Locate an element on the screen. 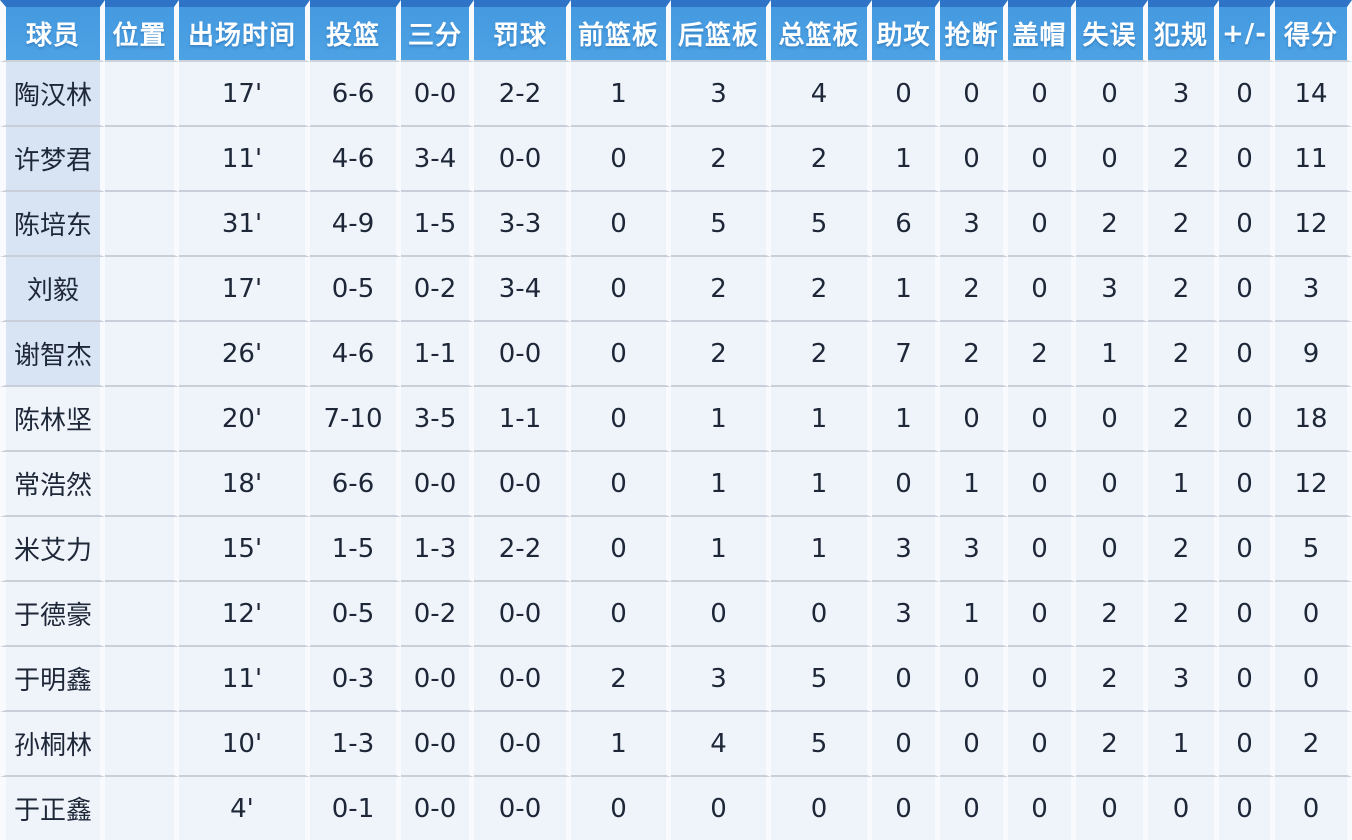  stat-cell-ast: 7 is located at coordinates (906, 354).